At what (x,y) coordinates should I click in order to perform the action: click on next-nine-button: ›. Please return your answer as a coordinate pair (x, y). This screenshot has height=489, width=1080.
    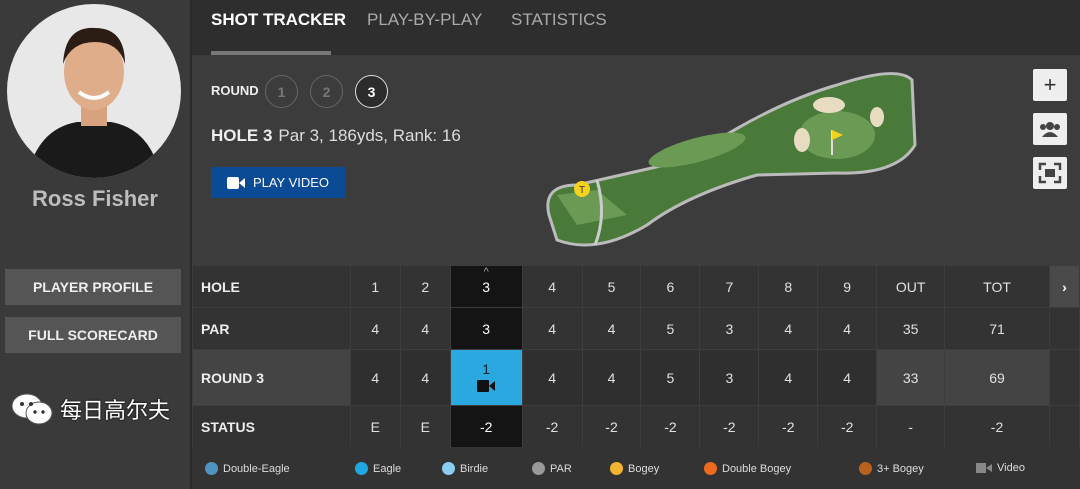
    Looking at the image, I should click on (1064, 286).